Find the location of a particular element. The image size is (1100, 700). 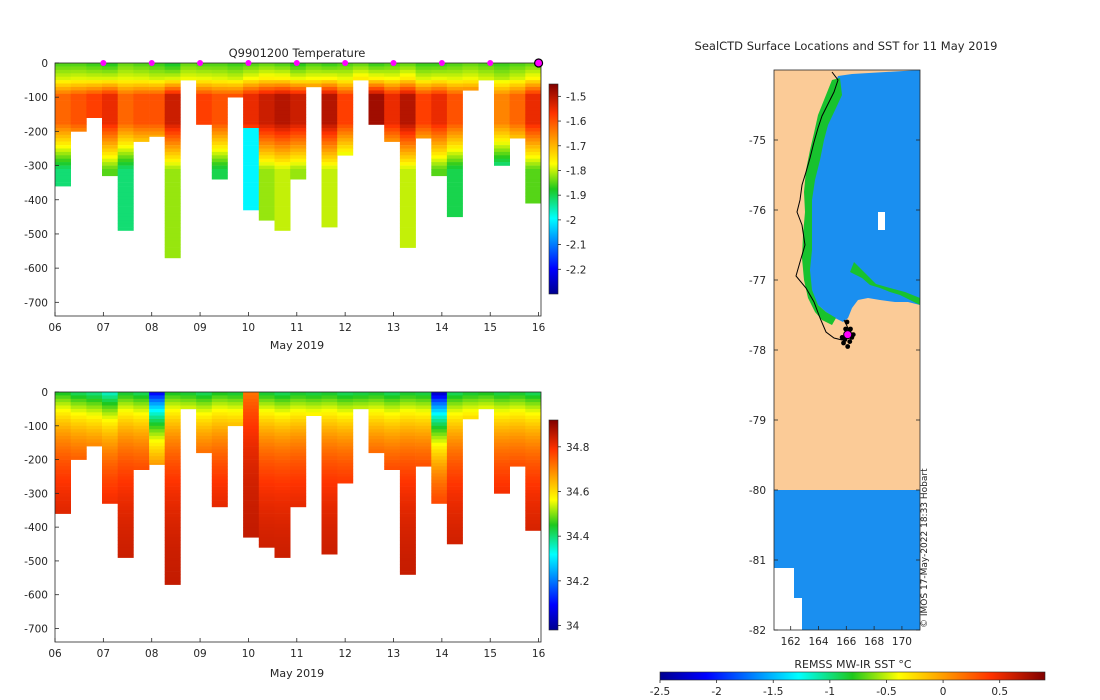

y-tick-label: -100 is located at coordinates (36, 98).